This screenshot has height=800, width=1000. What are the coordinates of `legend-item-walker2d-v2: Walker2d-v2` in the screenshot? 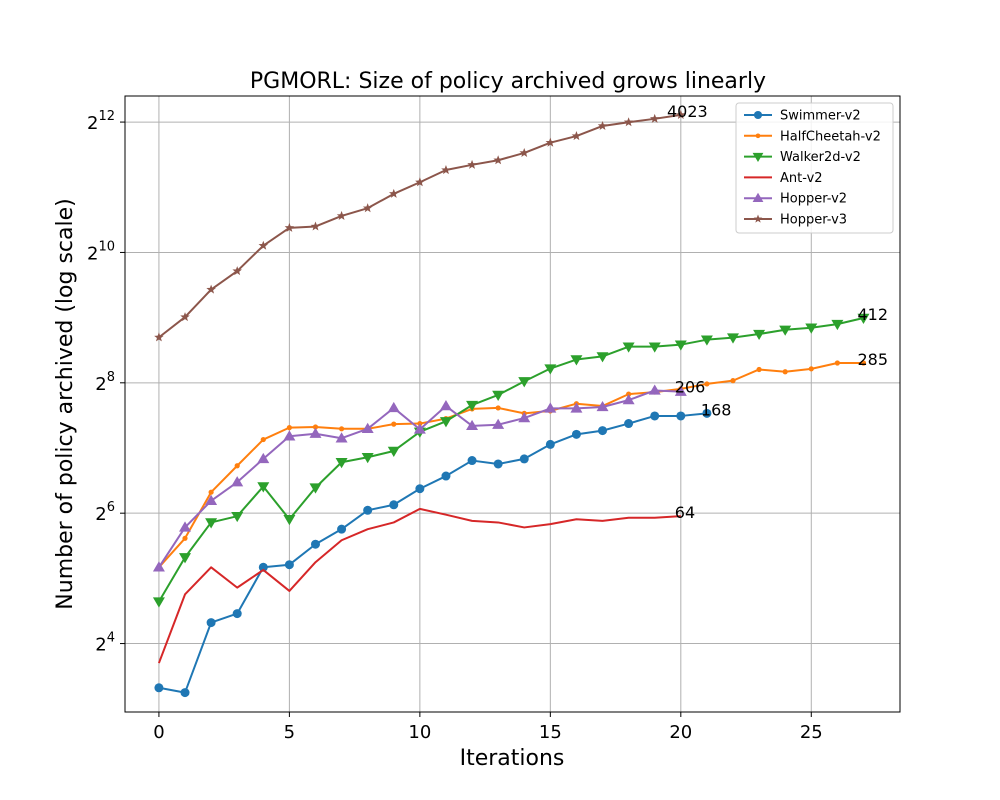 It's located at (802, 157).